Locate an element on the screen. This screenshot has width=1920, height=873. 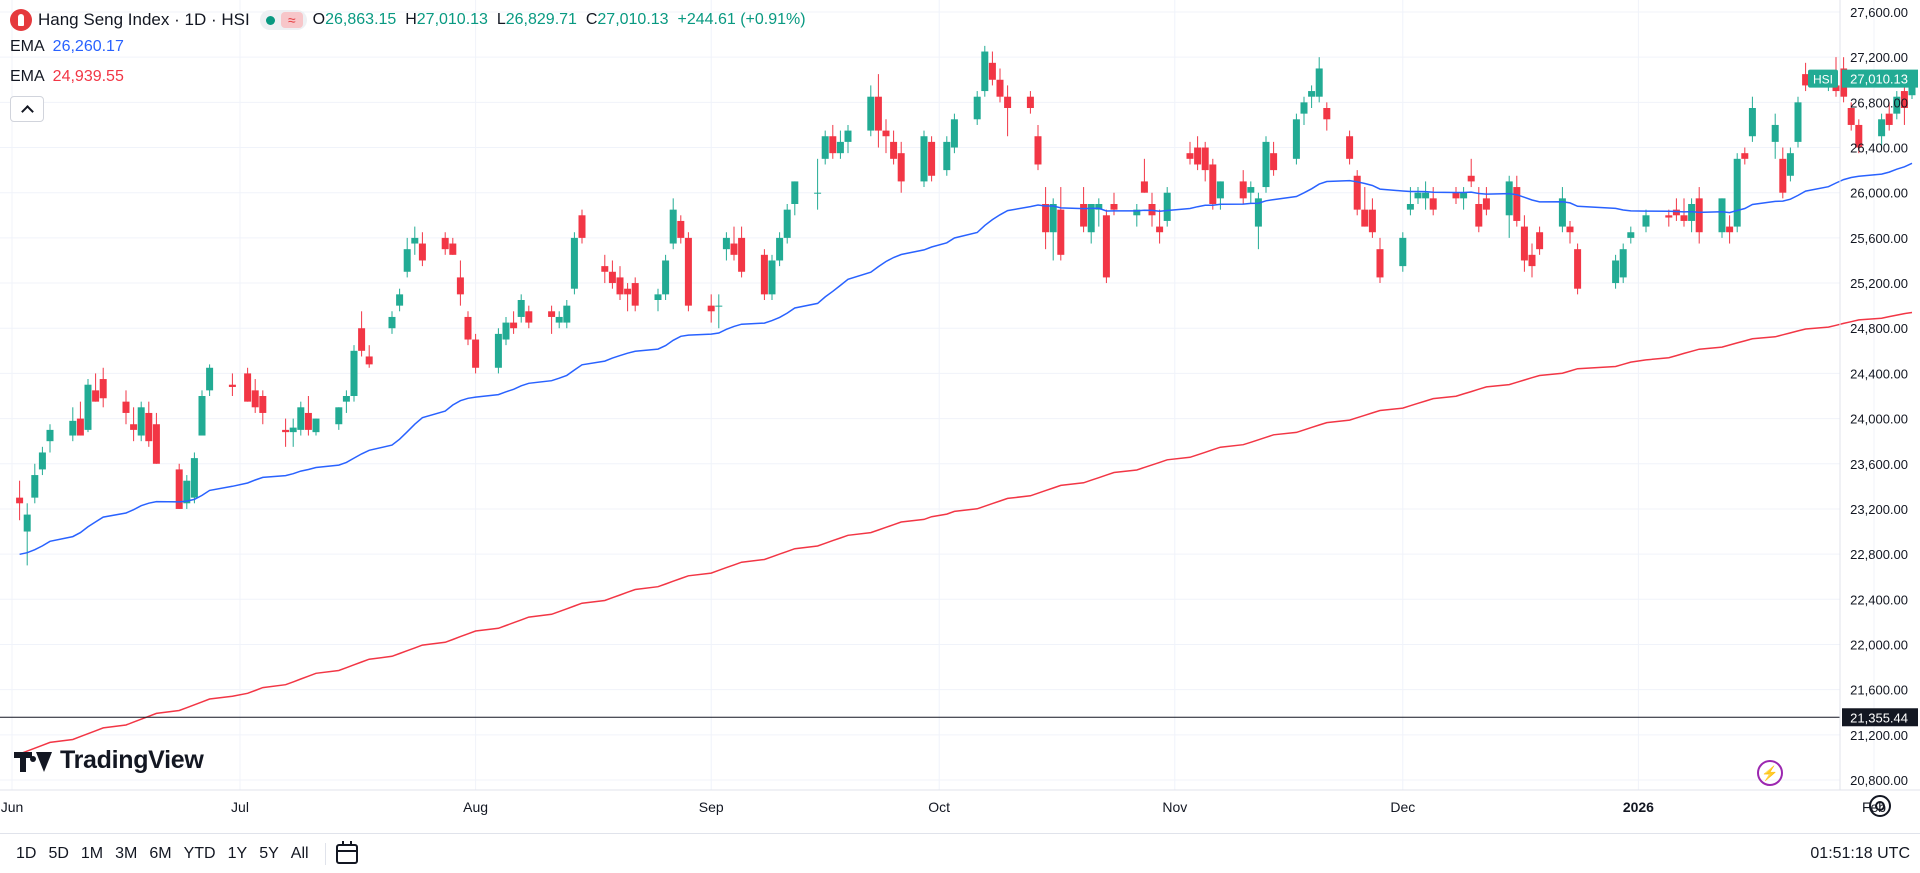
timeframe-5d: 5D is located at coordinates (58, 853).